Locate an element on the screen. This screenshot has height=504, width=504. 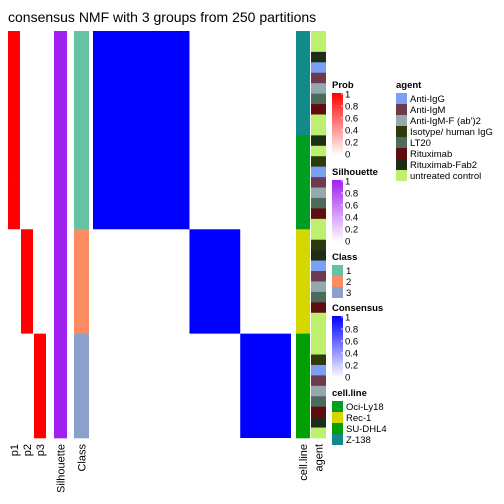
legend-colorbar-prob is located at coordinates (337, 124).